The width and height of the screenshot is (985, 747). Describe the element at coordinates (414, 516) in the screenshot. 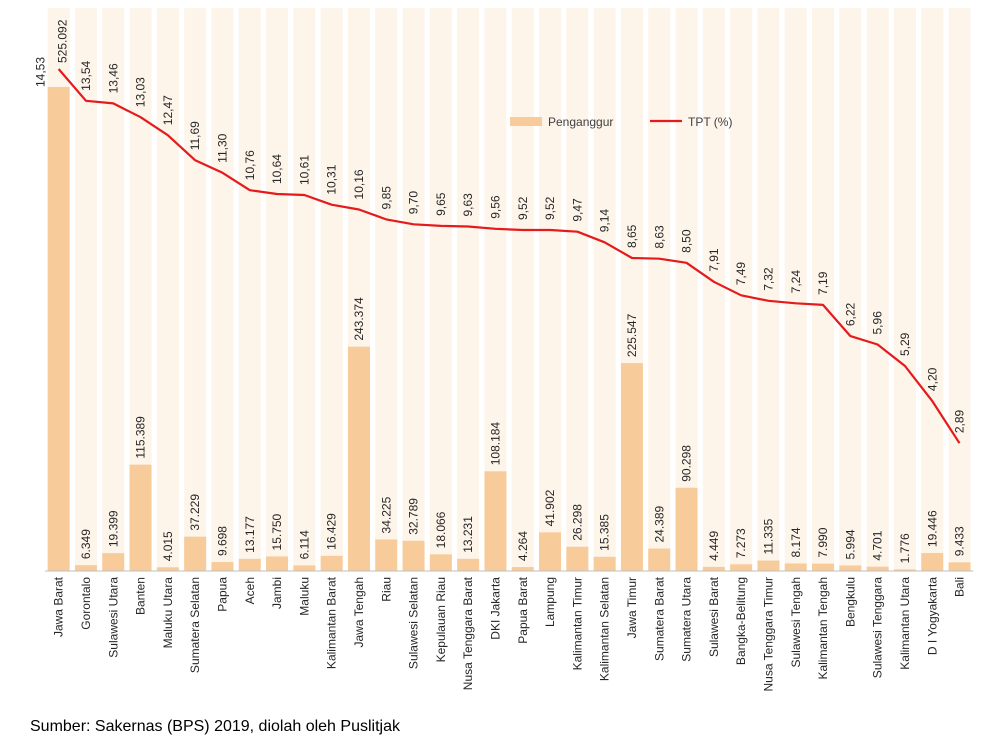

I see `bar-value-label: 32.789` at that location.